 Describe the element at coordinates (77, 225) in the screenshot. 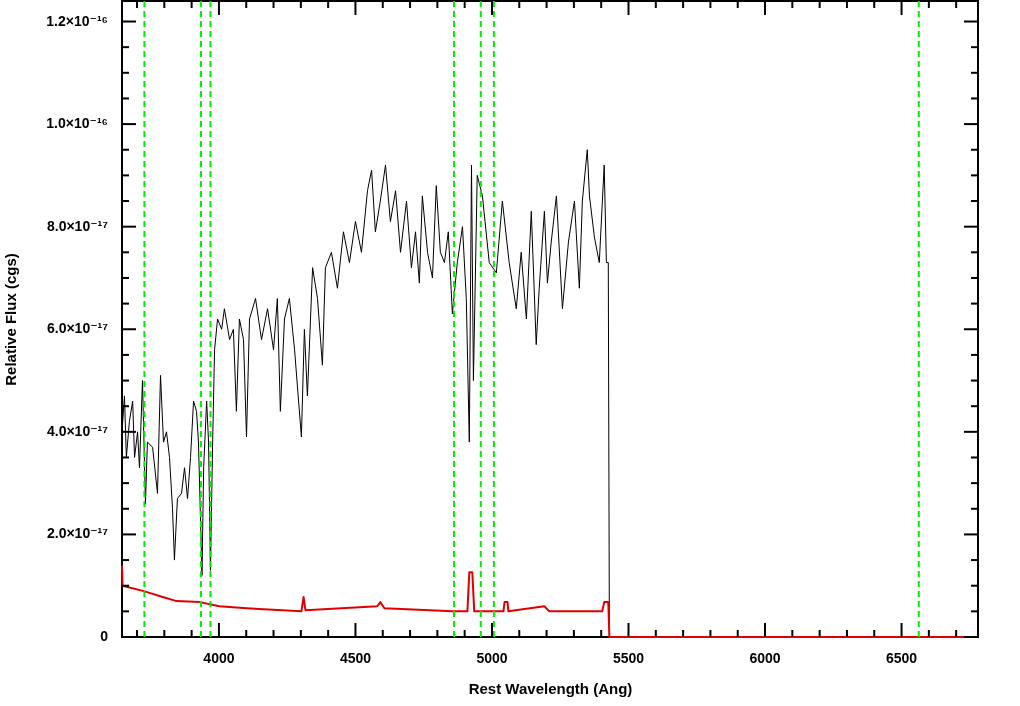

I see `y-tick-label: 8.0×10⁻¹⁷` at that location.